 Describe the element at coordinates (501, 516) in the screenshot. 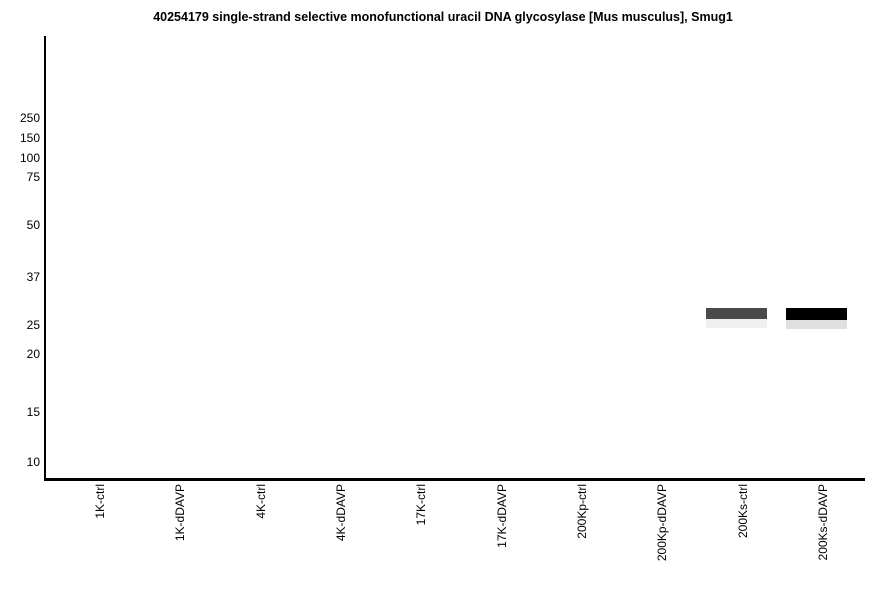

I see `x-lane-label: 17K-dDAVP` at that location.